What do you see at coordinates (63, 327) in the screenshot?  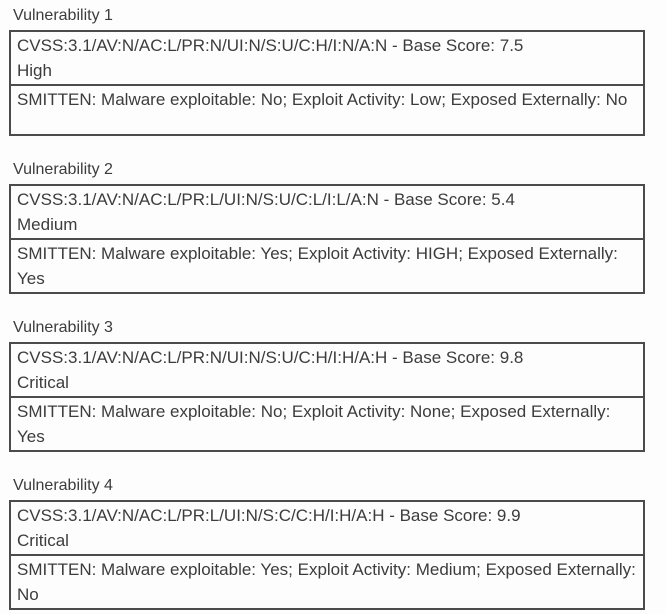 I see `vulnerability-title: Vulnerability 3` at bounding box center [63, 327].